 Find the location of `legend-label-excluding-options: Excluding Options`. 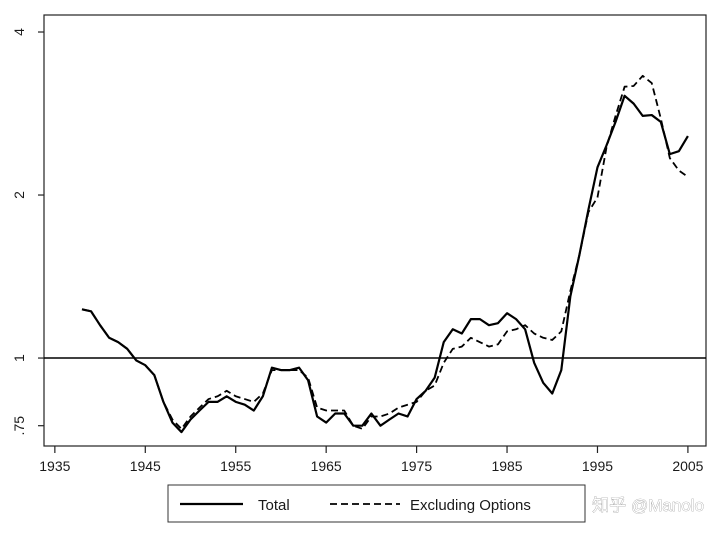

legend-label-excluding-options: Excluding Options is located at coordinates (470, 505).